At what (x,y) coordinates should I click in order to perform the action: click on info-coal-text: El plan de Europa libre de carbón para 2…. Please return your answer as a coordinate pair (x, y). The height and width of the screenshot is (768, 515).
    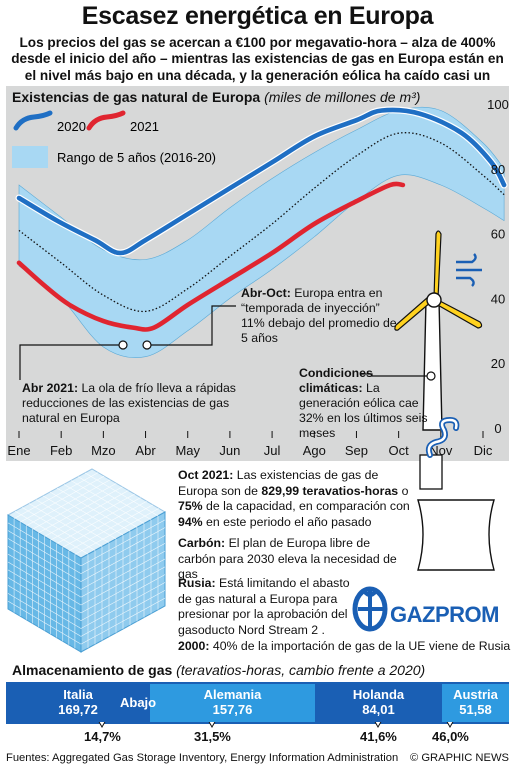
    Looking at the image, I should click on (287, 558).